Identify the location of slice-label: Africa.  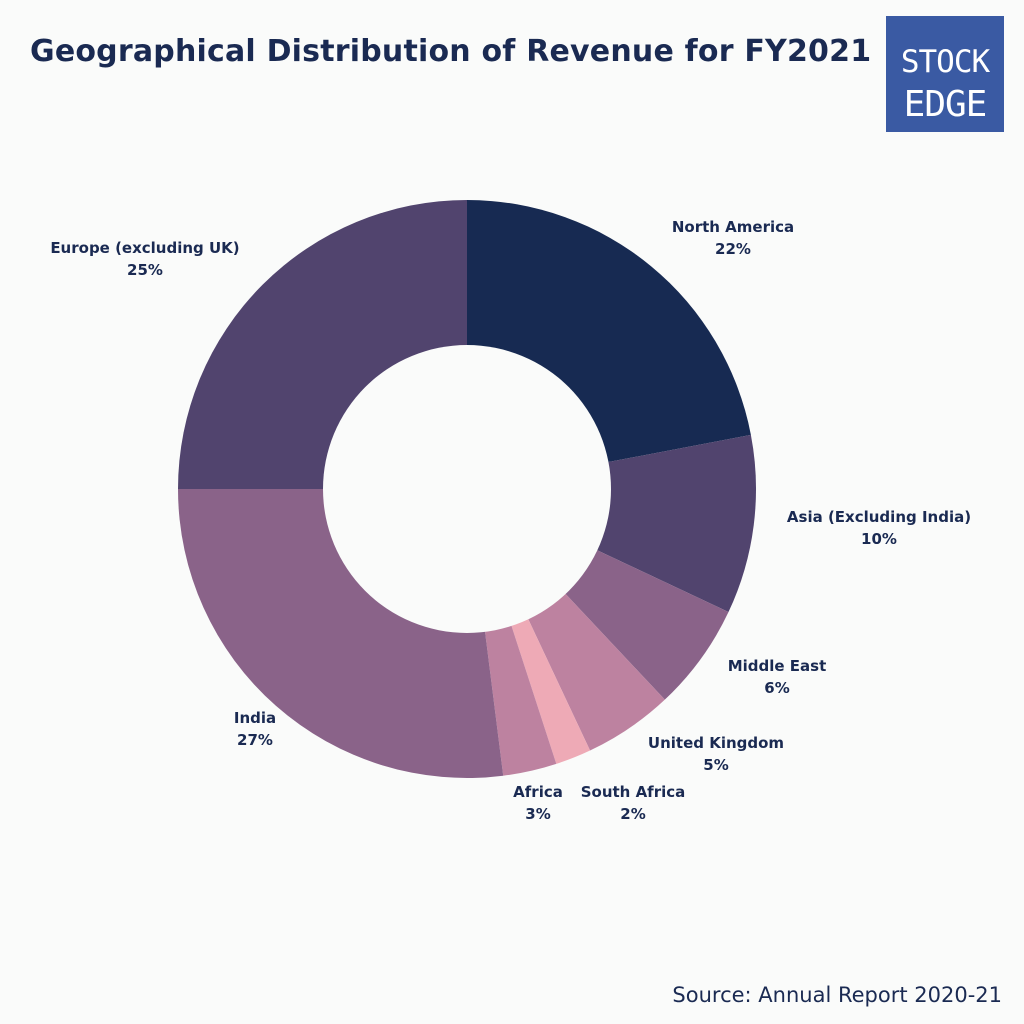
(538, 792).